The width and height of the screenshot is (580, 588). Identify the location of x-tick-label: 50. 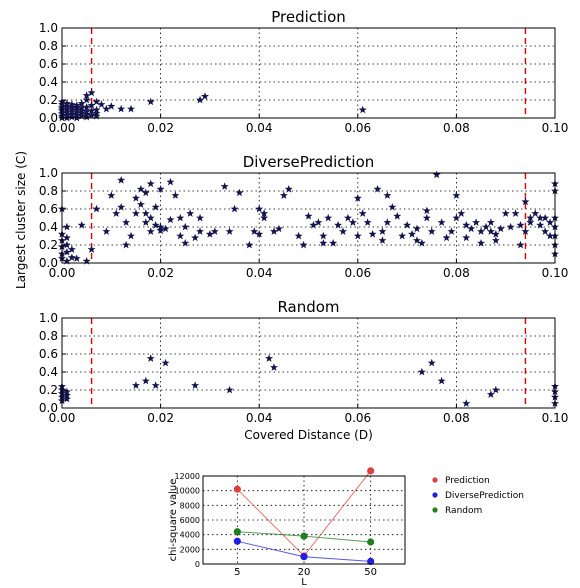
(370, 572).